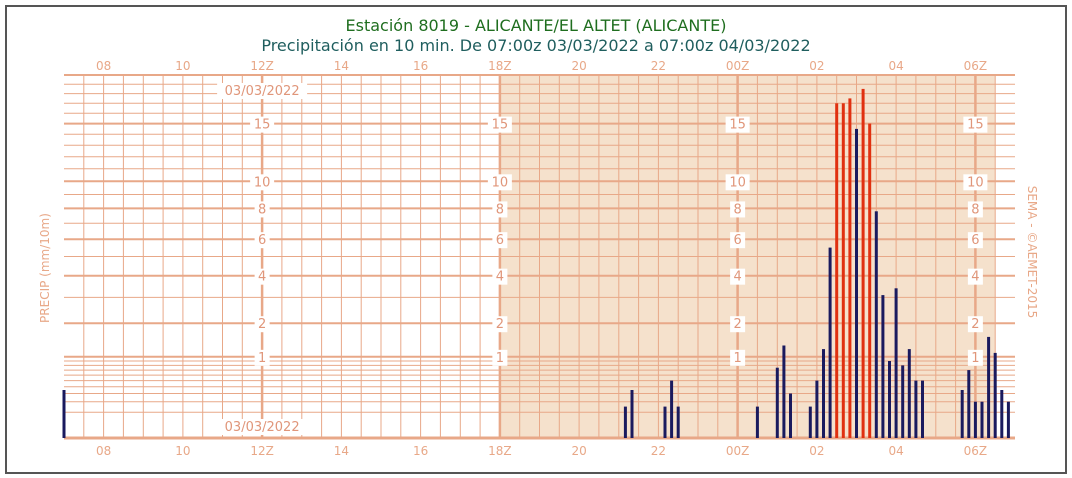 Image resolution: width=1072 pixels, height=478 pixels. What do you see at coordinates (895, 66) in the screenshot?
I see `x-tick-label-top: 04` at bounding box center [895, 66].